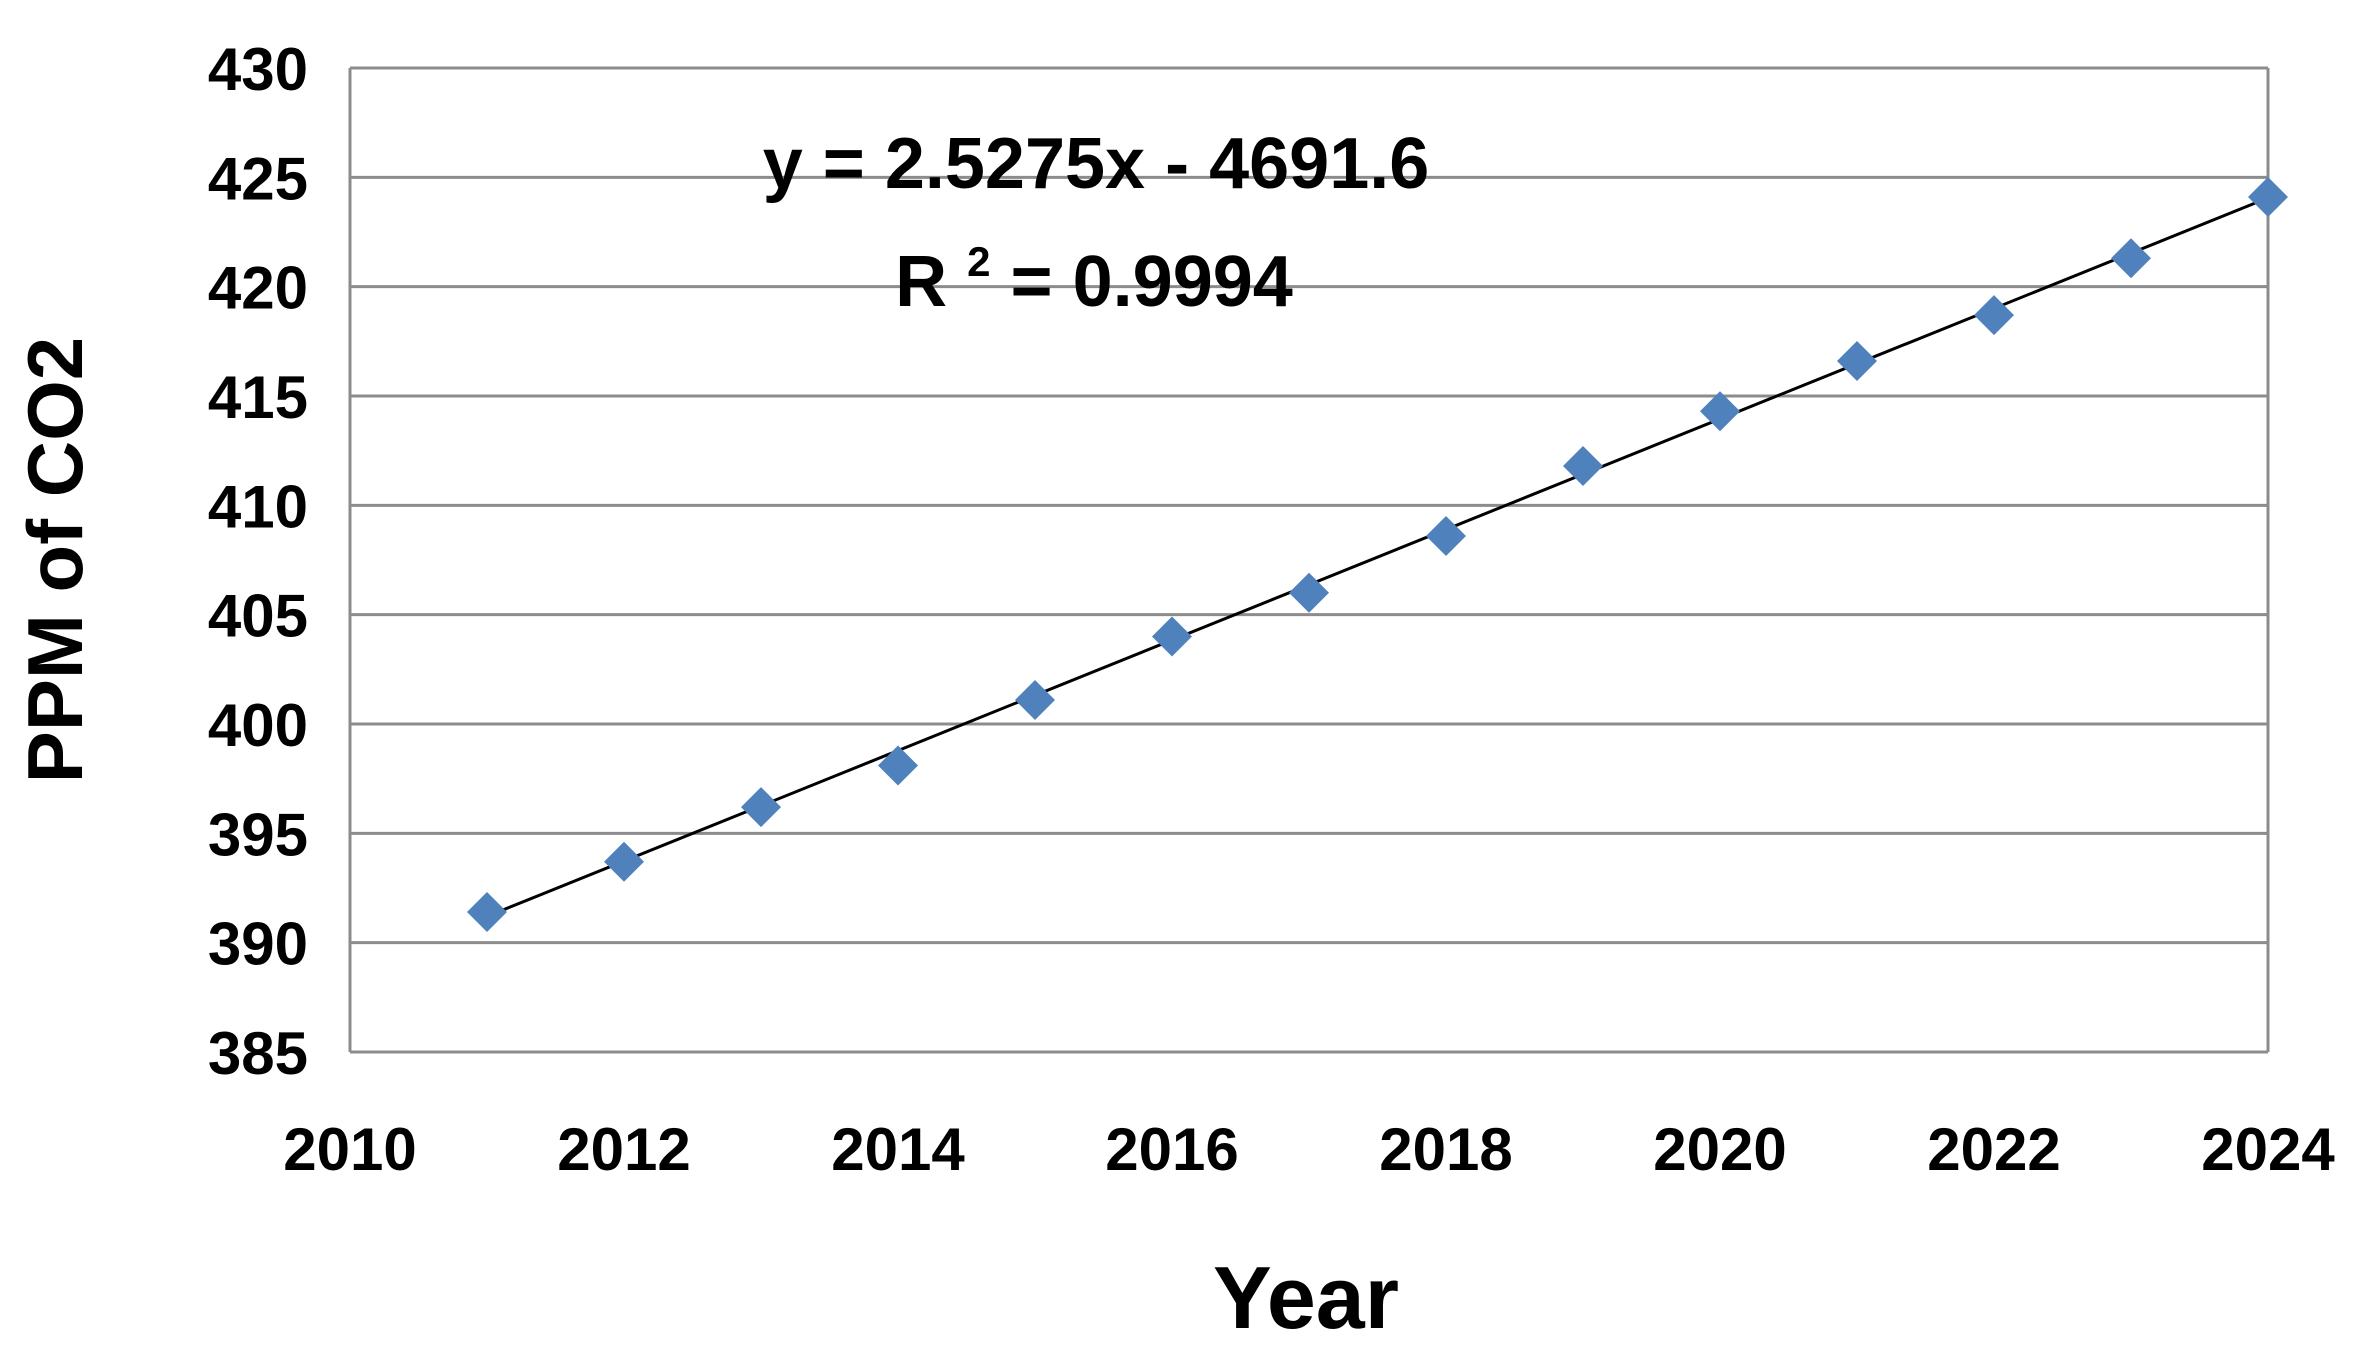 The width and height of the screenshot is (2371, 1372). What do you see at coordinates (898, 1149) in the screenshot?
I see `x-tick-label-2014: 2014` at bounding box center [898, 1149].